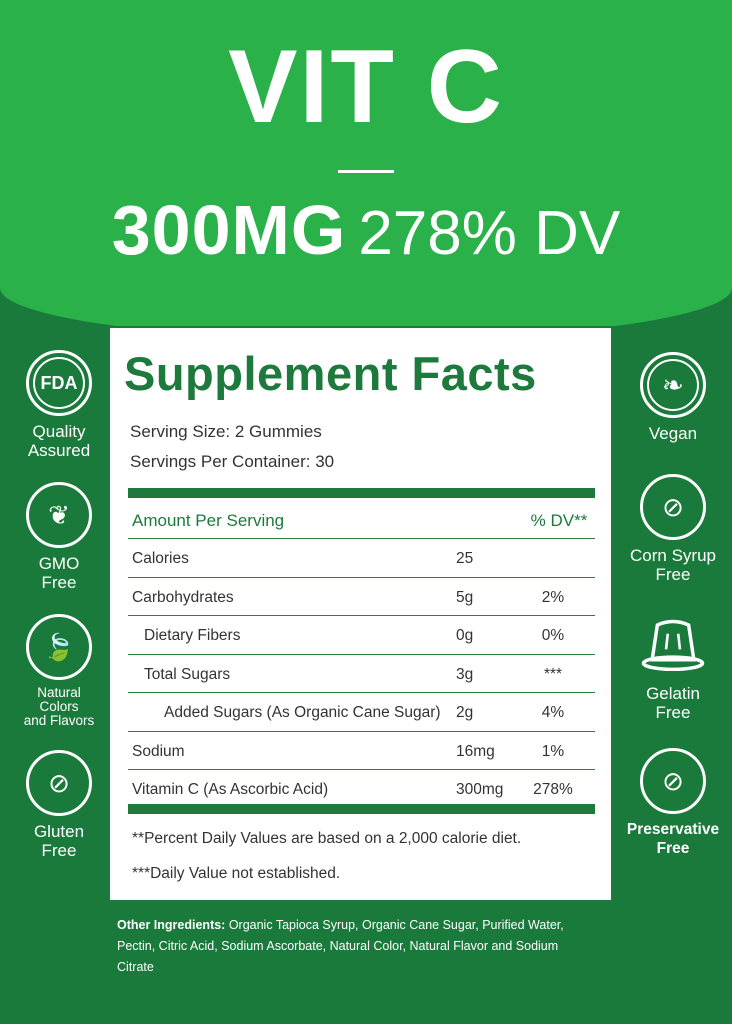  I want to click on nutrient-amount: 2g, so click(465, 712).